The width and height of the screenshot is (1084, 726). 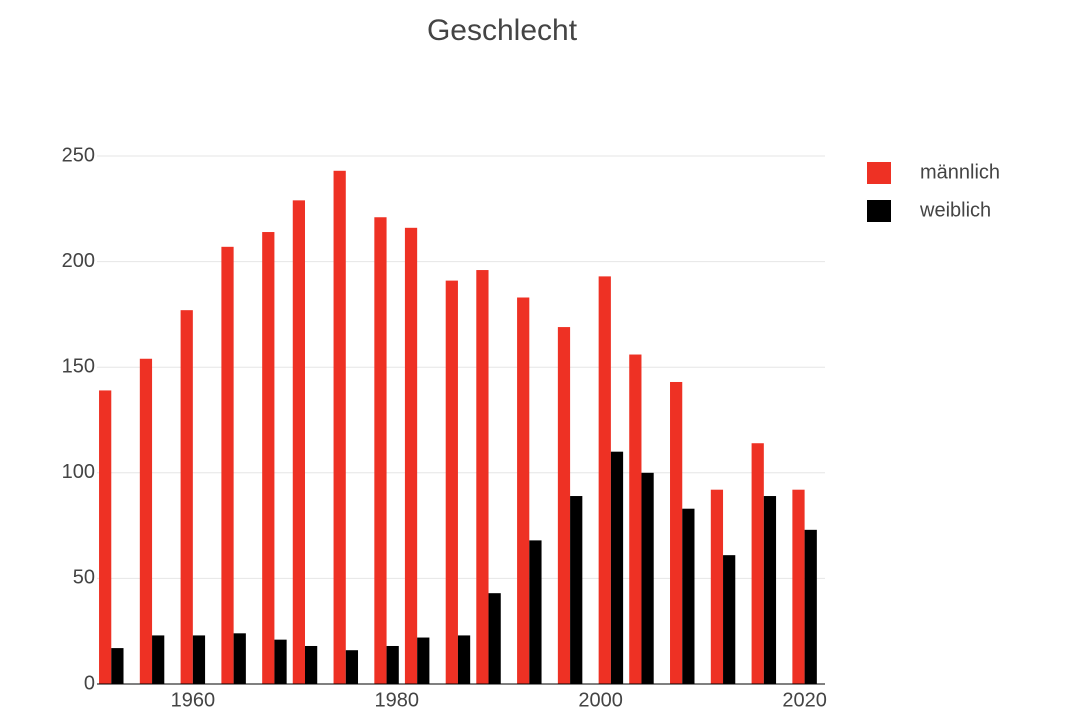 What do you see at coordinates (960, 172) in the screenshot?
I see `legend-label: männlich` at bounding box center [960, 172].